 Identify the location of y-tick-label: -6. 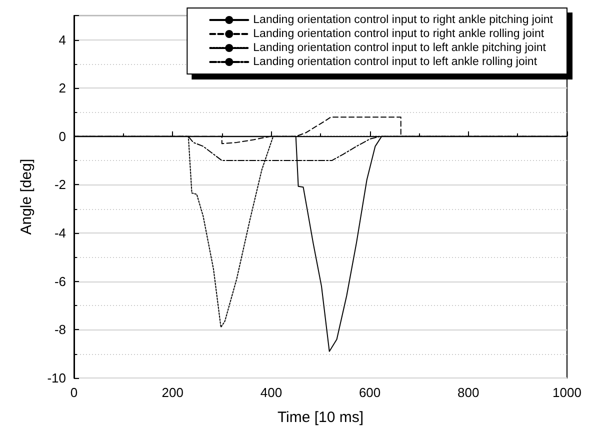
(60, 281).